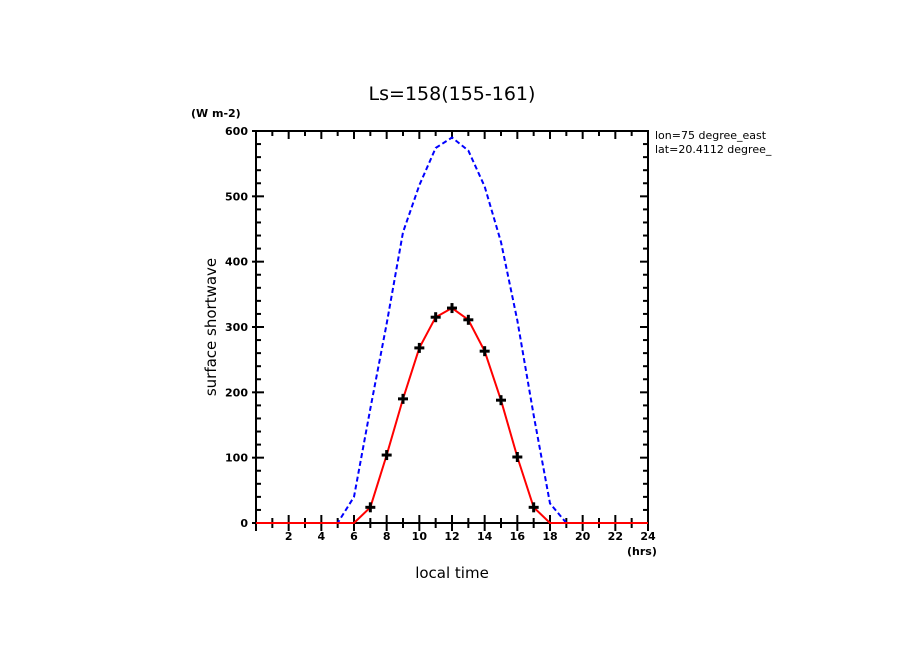 The height and width of the screenshot is (654, 904). I want to click on x-tick-label: 8, so click(387, 536).